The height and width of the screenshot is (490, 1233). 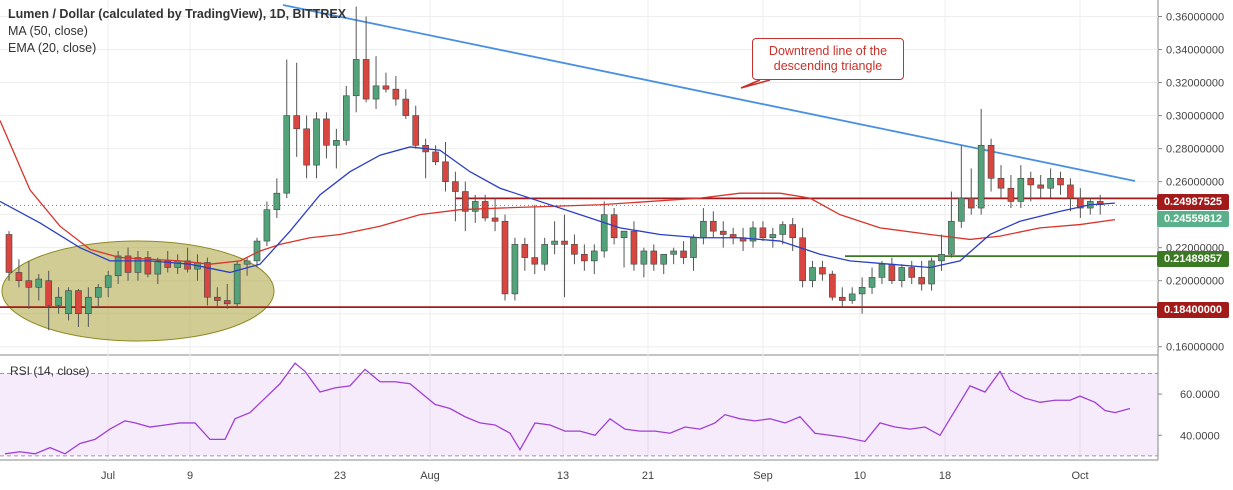 What do you see at coordinates (1200, 395) in the screenshot?
I see `rsi-tick-label: 60.0000` at bounding box center [1200, 395].